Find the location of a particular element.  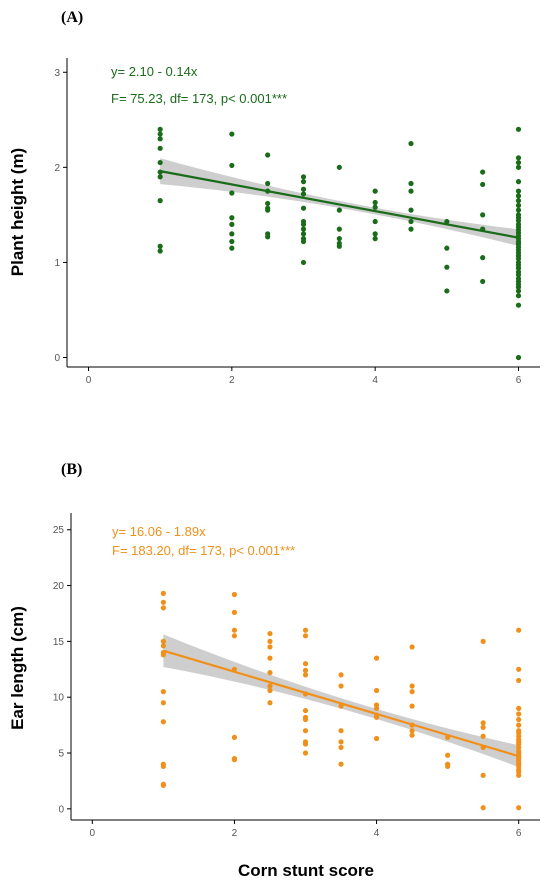

x-tick-label-b: 2 is located at coordinates (235, 833).